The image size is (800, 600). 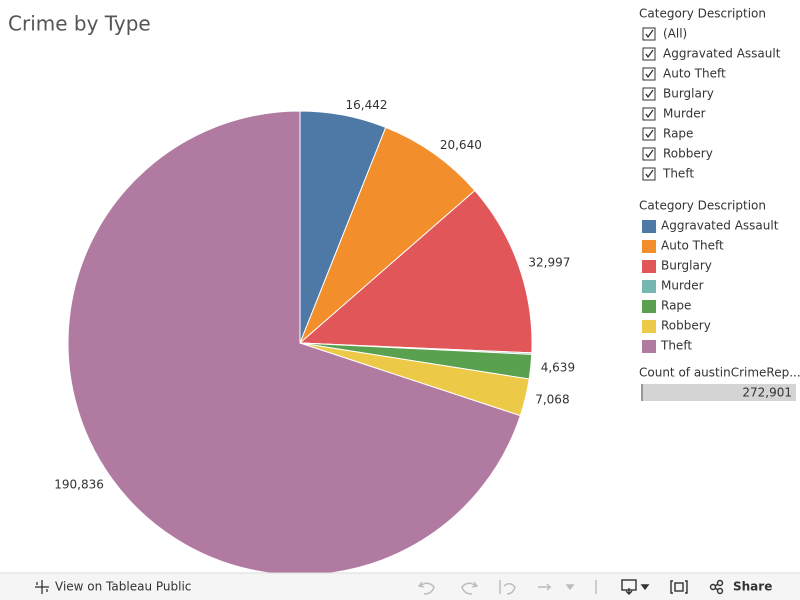 What do you see at coordinates (367, 105) in the screenshot?
I see `data-label: 16,442` at bounding box center [367, 105].